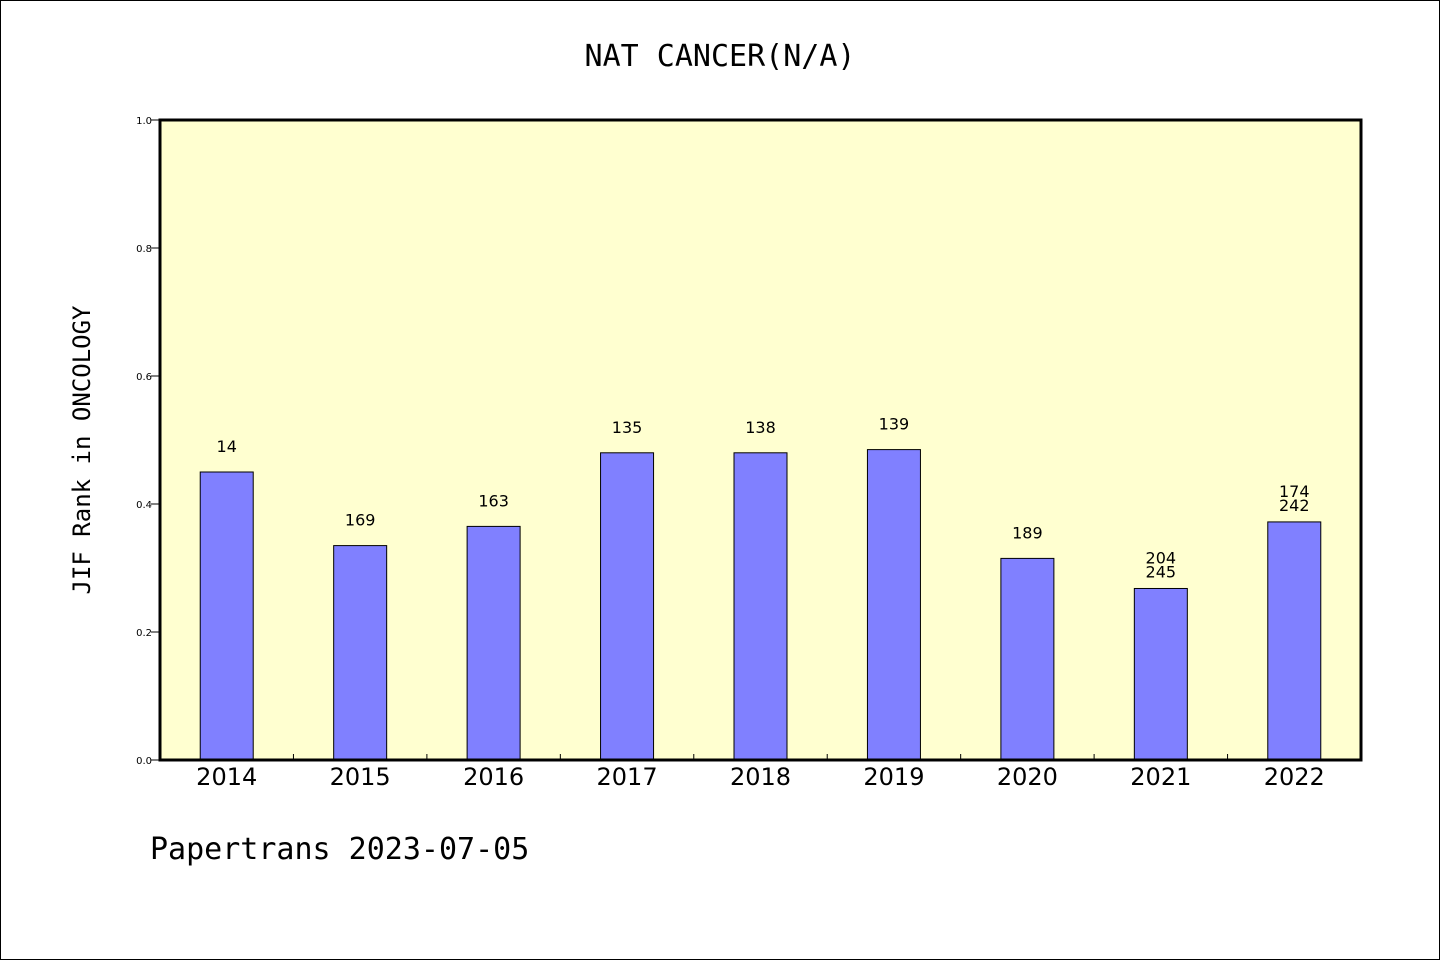 The image size is (1440, 960). Describe the element at coordinates (360, 777) in the screenshot. I see `x-tick-label: 2015` at that location.